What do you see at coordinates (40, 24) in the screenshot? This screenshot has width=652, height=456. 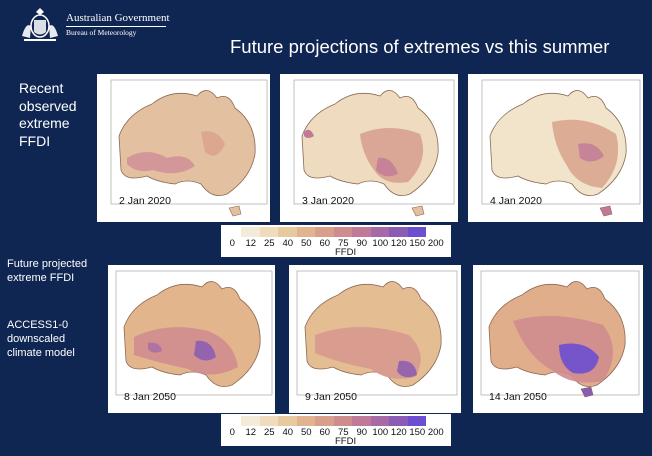 I see `coat-of-arms-icon` at bounding box center [40, 24].